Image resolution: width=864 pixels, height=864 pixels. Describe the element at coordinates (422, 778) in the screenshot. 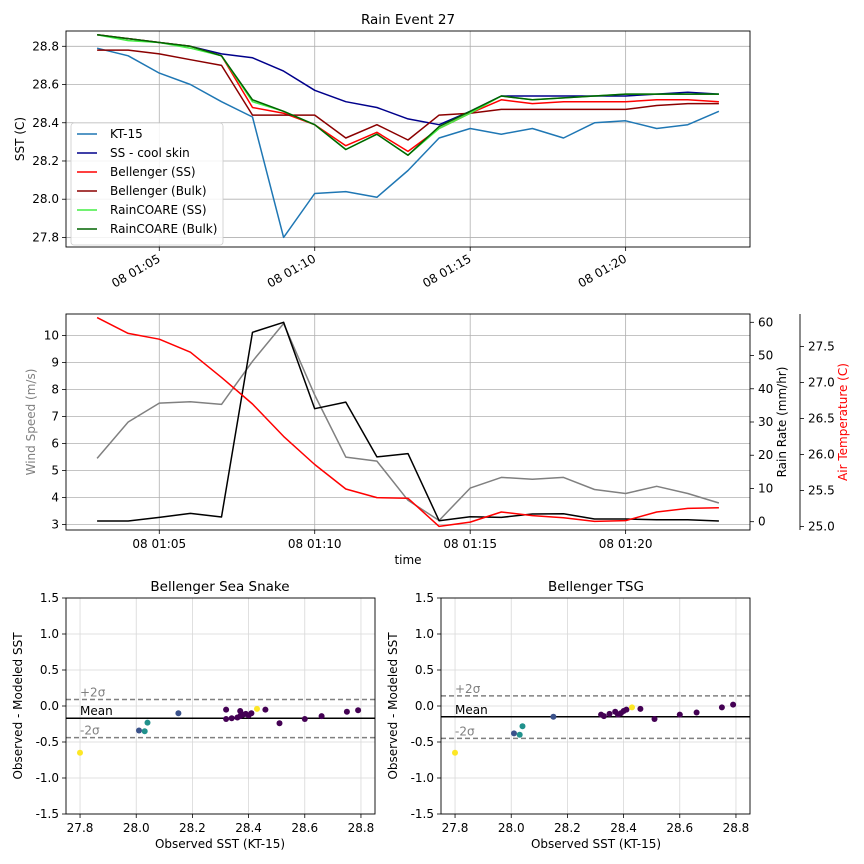

I see `tsg-y-tick-label: -1.0` at that location.